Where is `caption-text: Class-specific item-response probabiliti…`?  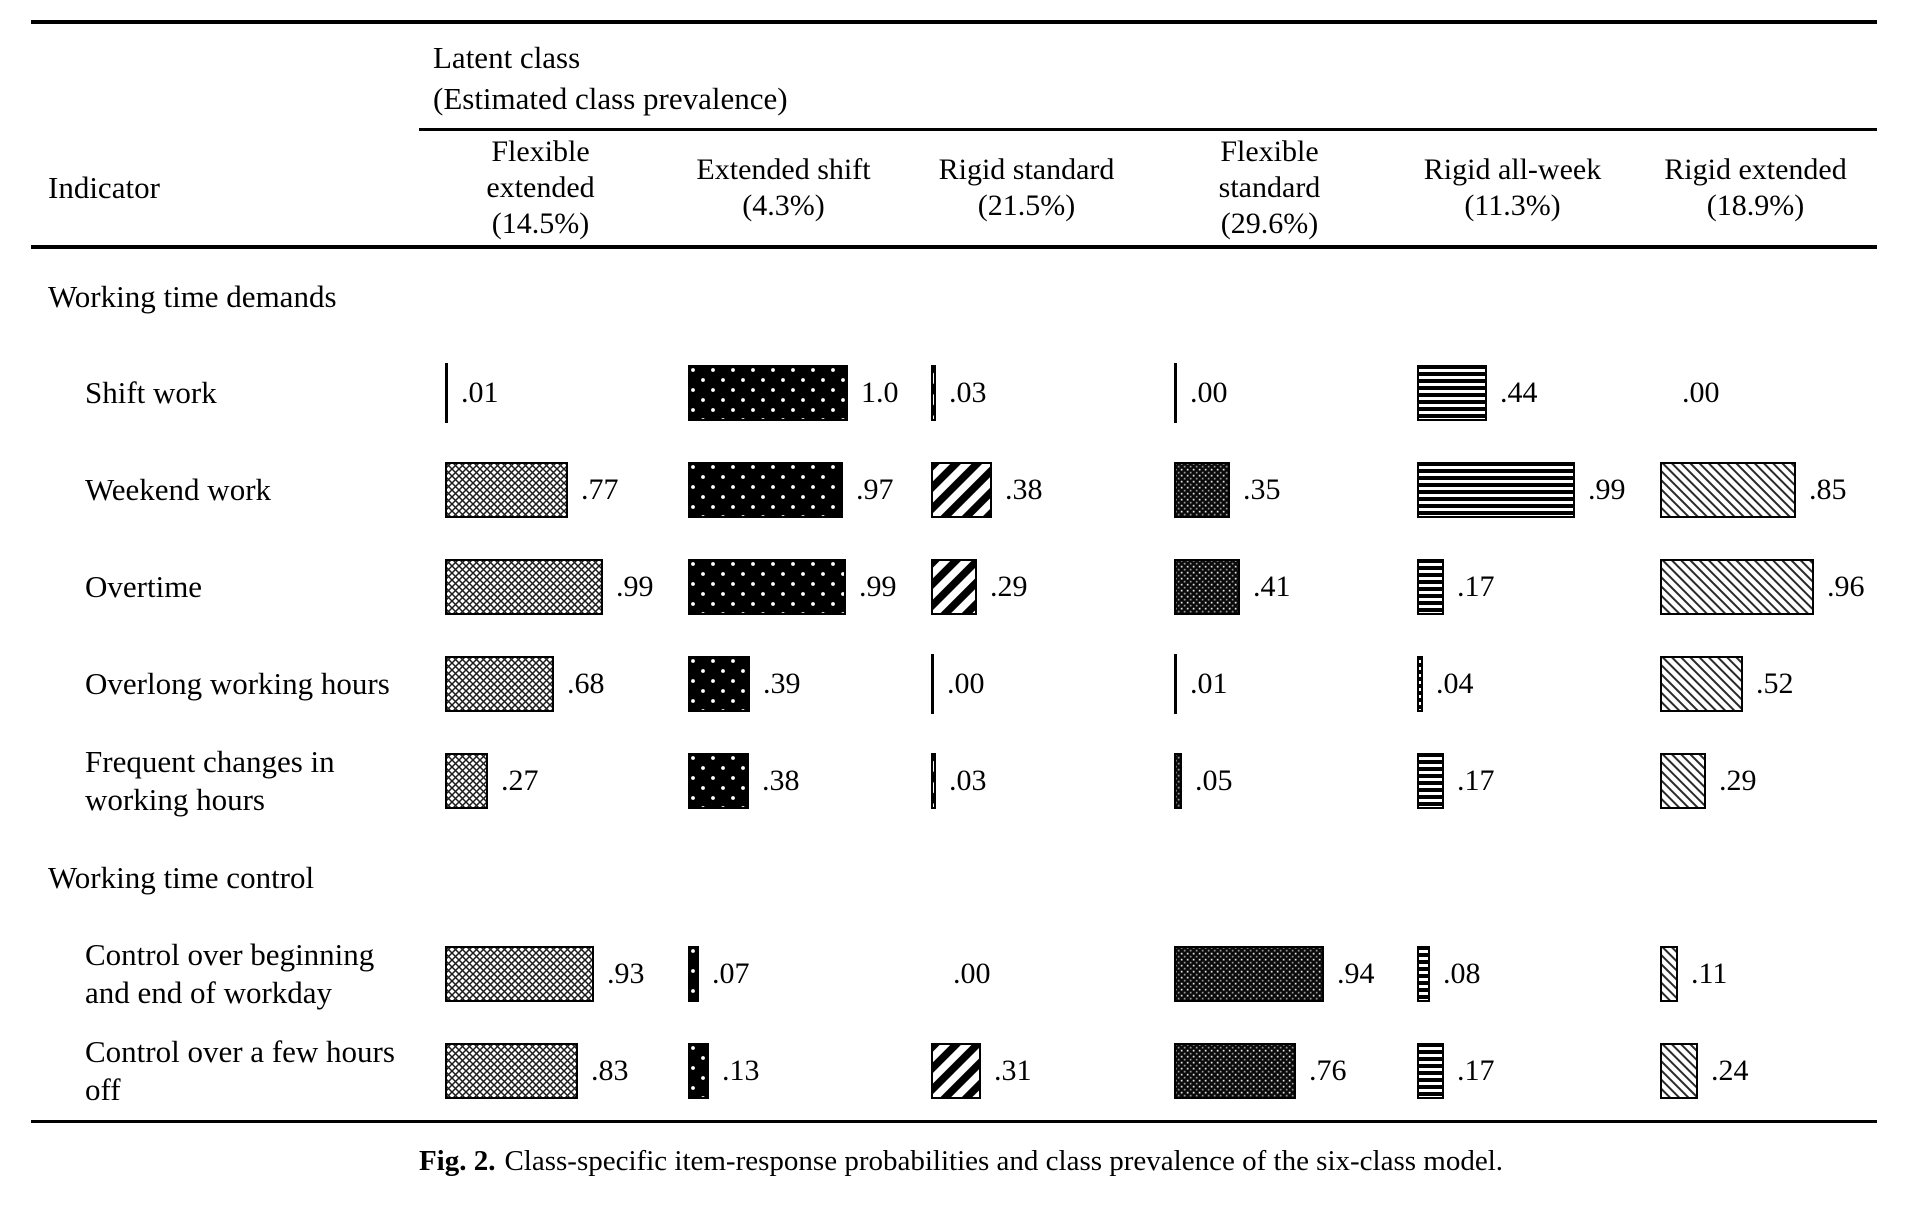
caption-text: Class-specific item-response probabiliti… is located at coordinates (1004, 1160).